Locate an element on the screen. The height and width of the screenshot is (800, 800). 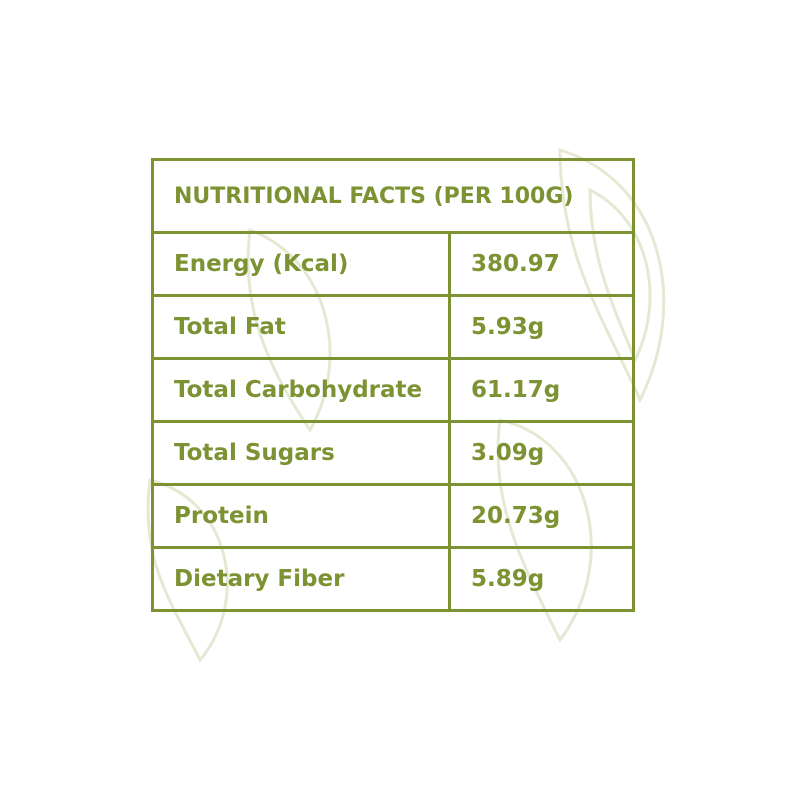
nutrient-value: 3.09g is located at coordinates (541, 453).